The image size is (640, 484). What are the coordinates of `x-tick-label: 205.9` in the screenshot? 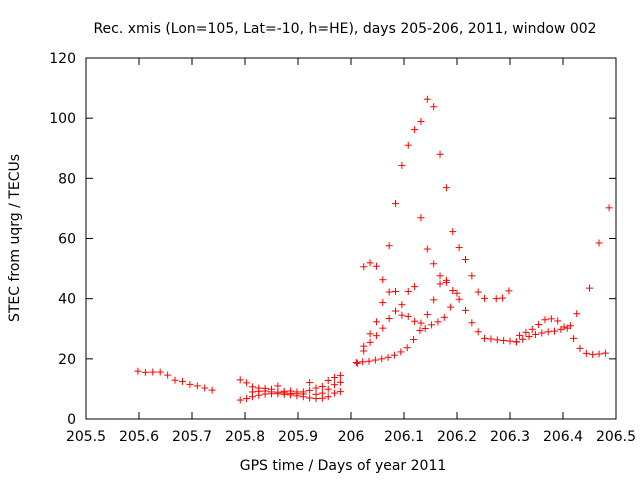 It's located at (298, 437).